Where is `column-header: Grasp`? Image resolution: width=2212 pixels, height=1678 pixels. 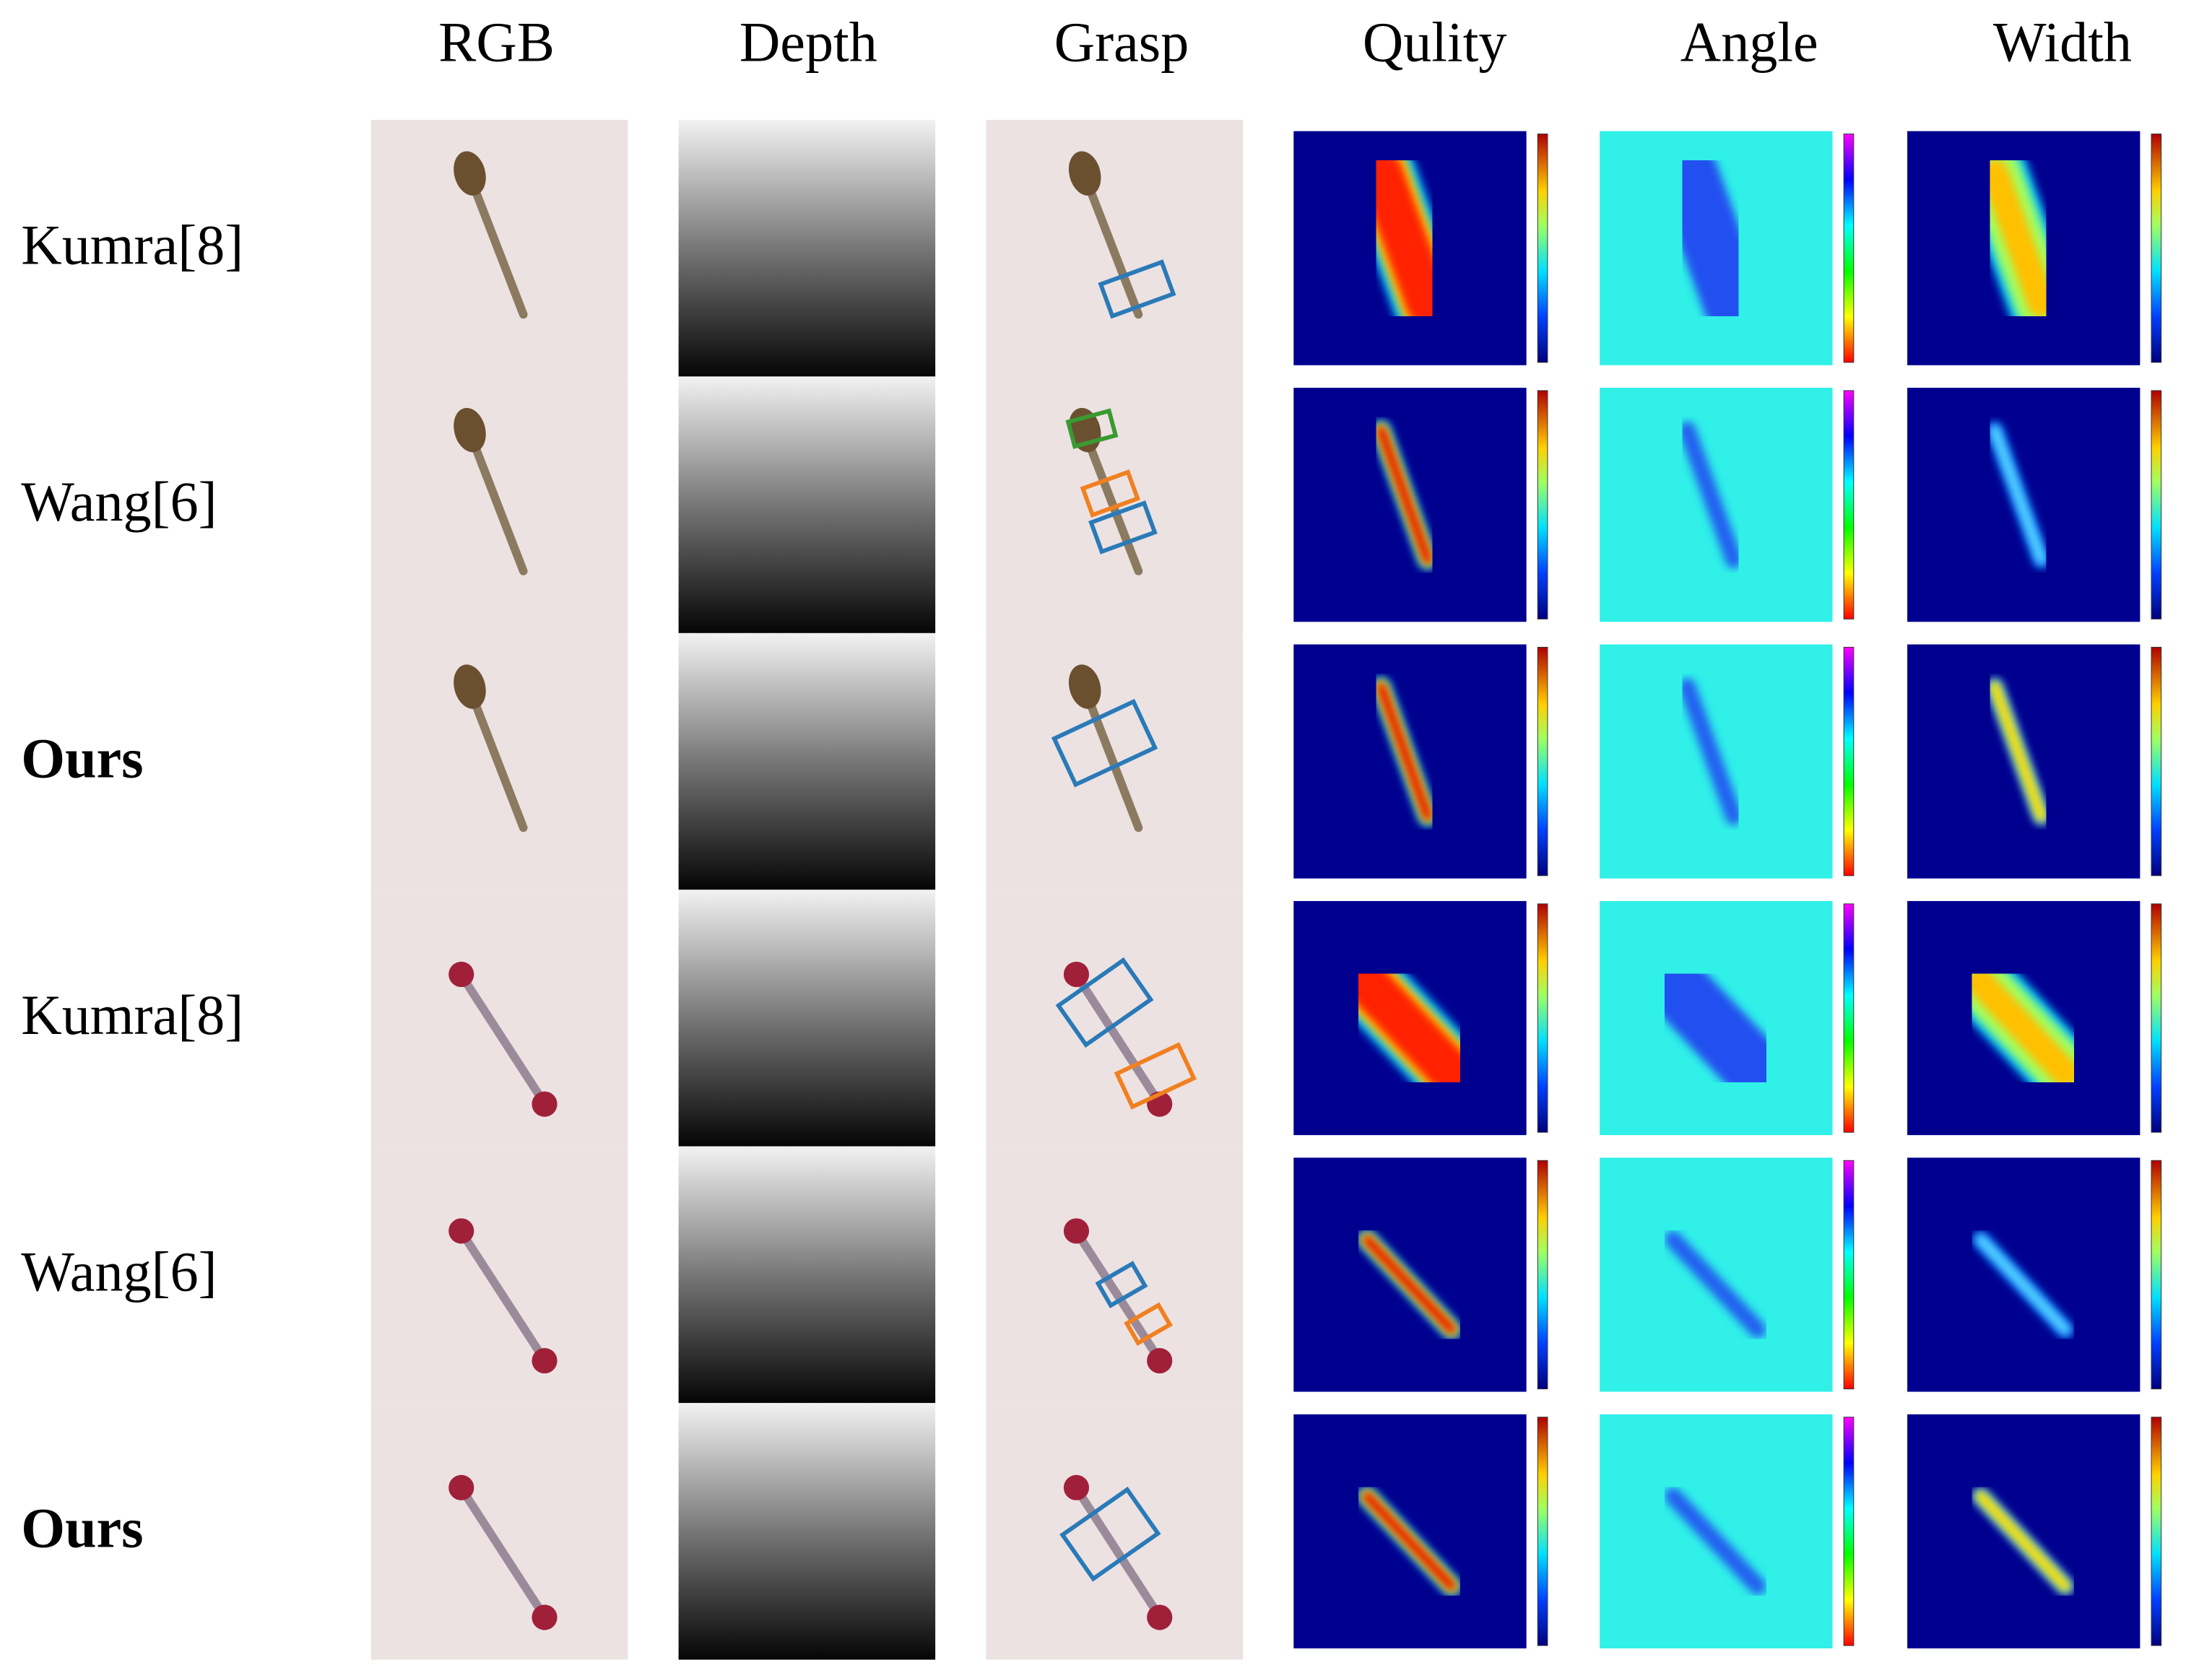 column-header: Grasp is located at coordinates (1122, 41).